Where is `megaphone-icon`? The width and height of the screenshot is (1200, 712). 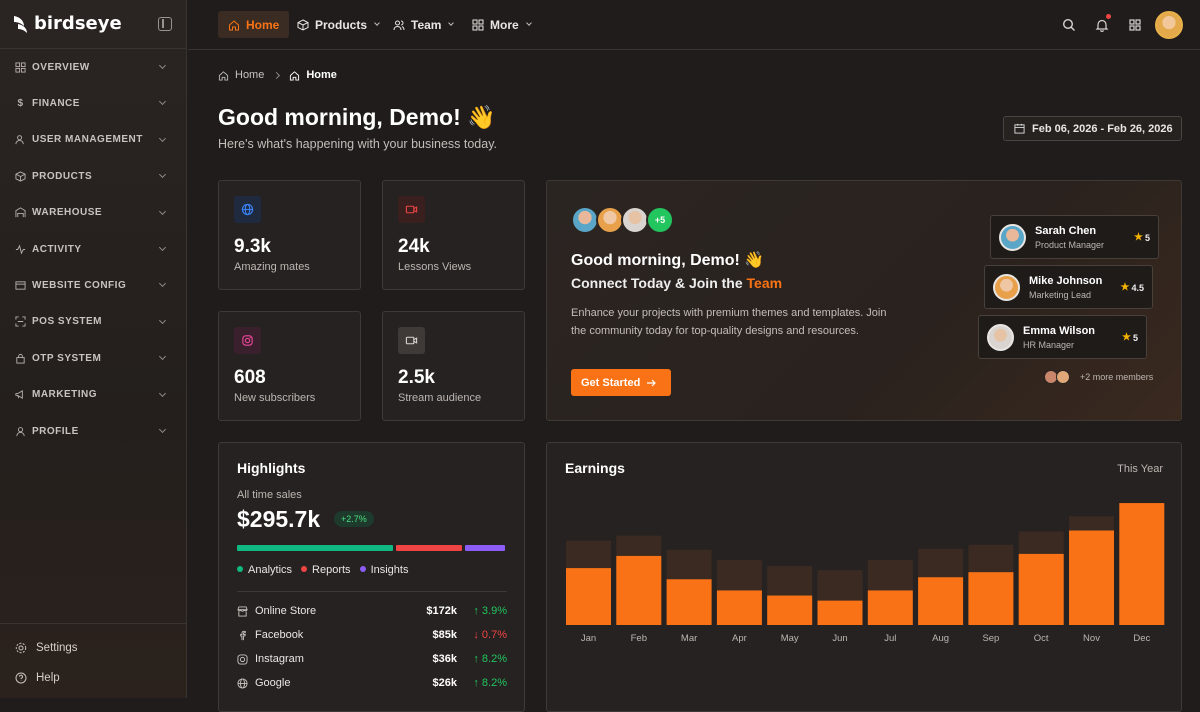
megaphone-icon is located at coordinates (20, 394).